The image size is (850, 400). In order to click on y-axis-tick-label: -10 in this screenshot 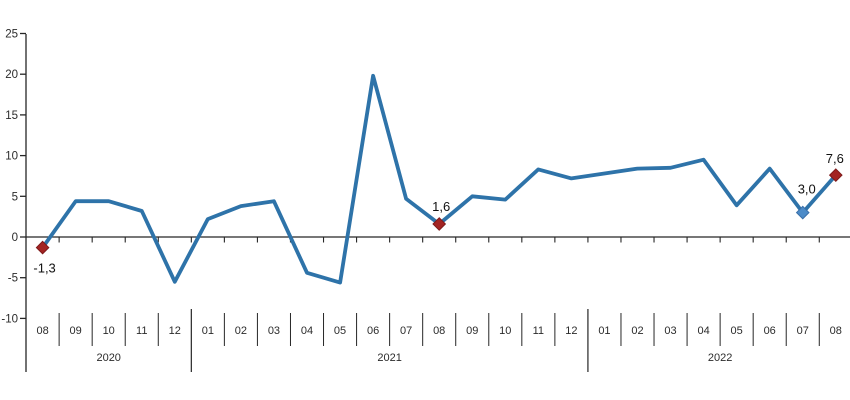, I will do `click(9, 319)`.